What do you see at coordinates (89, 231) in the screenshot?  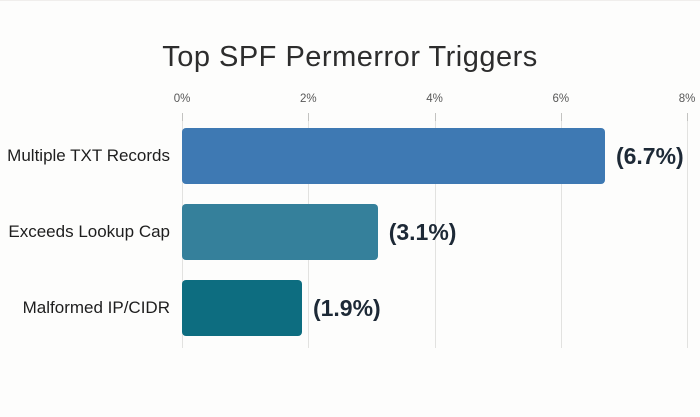 I see `category-label: Exceeds Lookup Cap` at bounding box center [89, 231].